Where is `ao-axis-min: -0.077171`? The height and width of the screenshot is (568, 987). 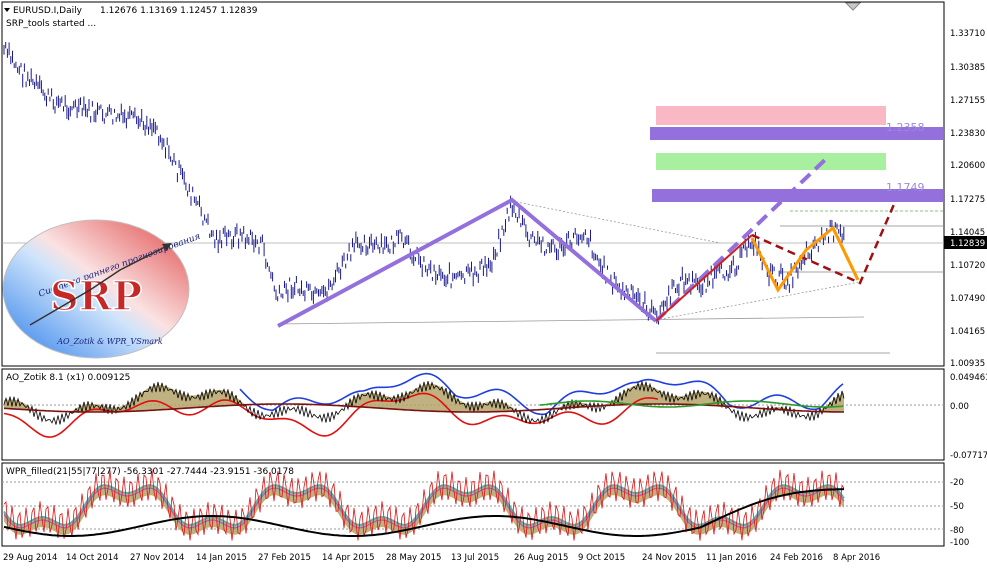
ao-axis-min: -0.077171 is located at coordinates (968, 456).